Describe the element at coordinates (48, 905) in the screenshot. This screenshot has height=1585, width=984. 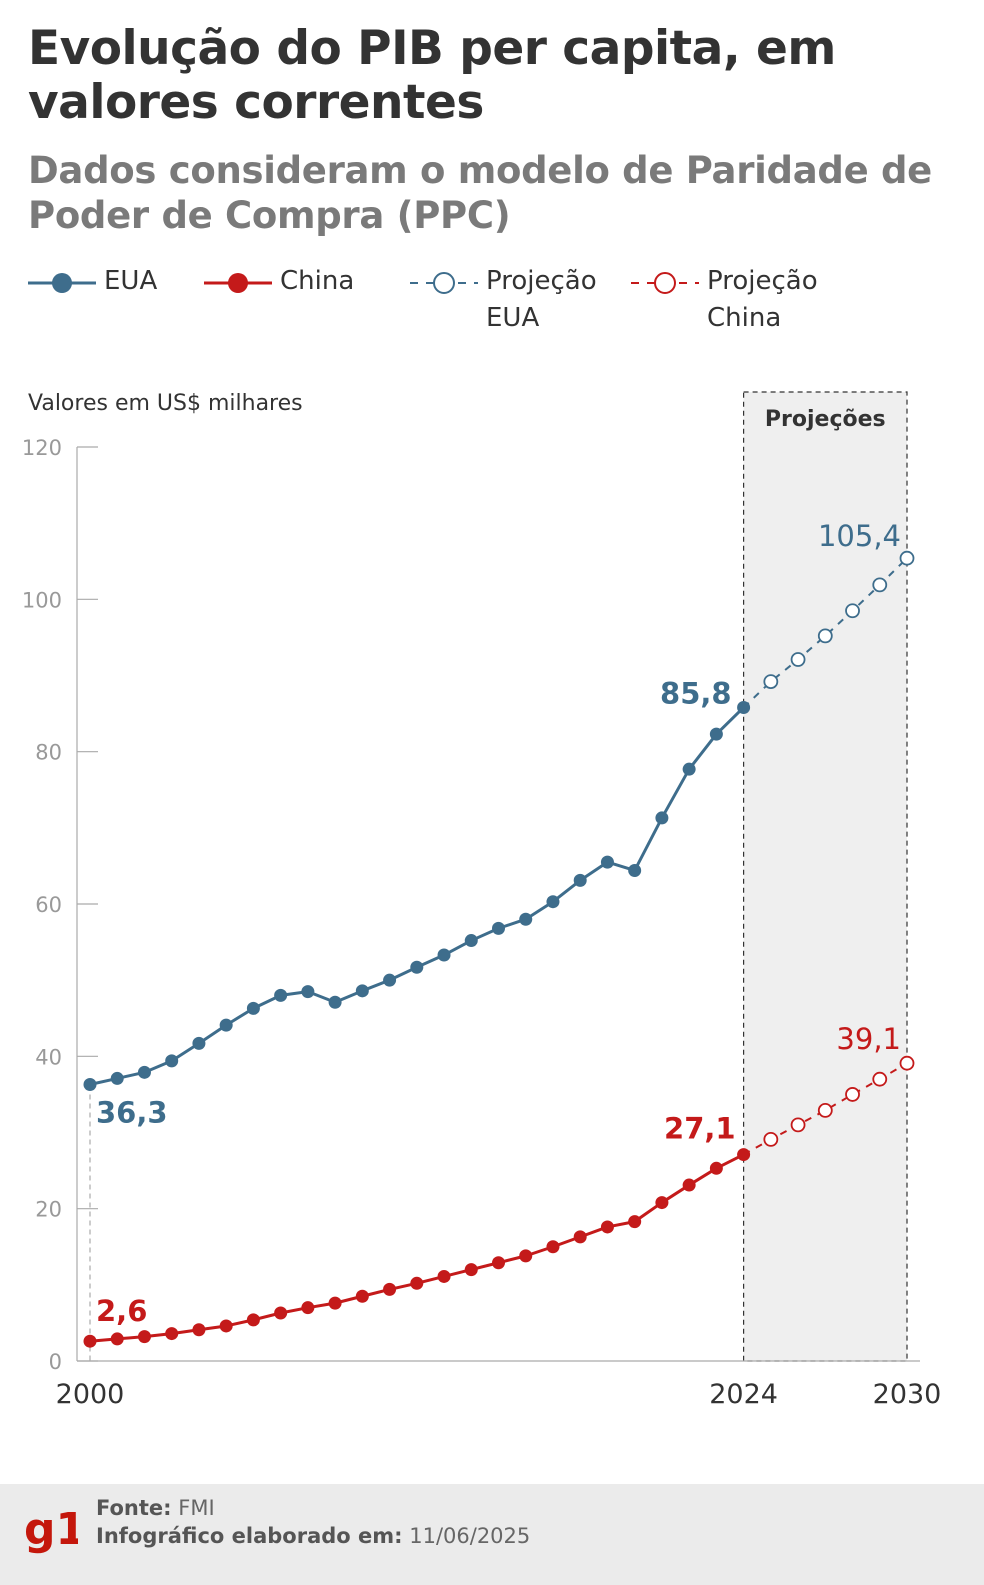
I see `y-tick-label-60: 60` at that location.